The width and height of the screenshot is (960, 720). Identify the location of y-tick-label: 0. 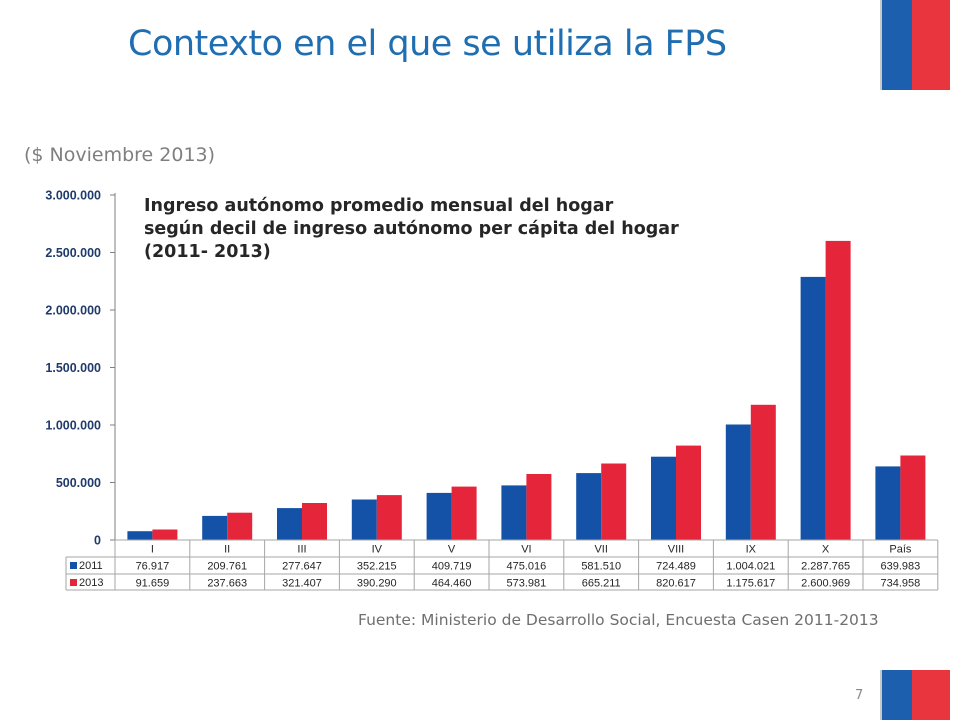
(97, 541).